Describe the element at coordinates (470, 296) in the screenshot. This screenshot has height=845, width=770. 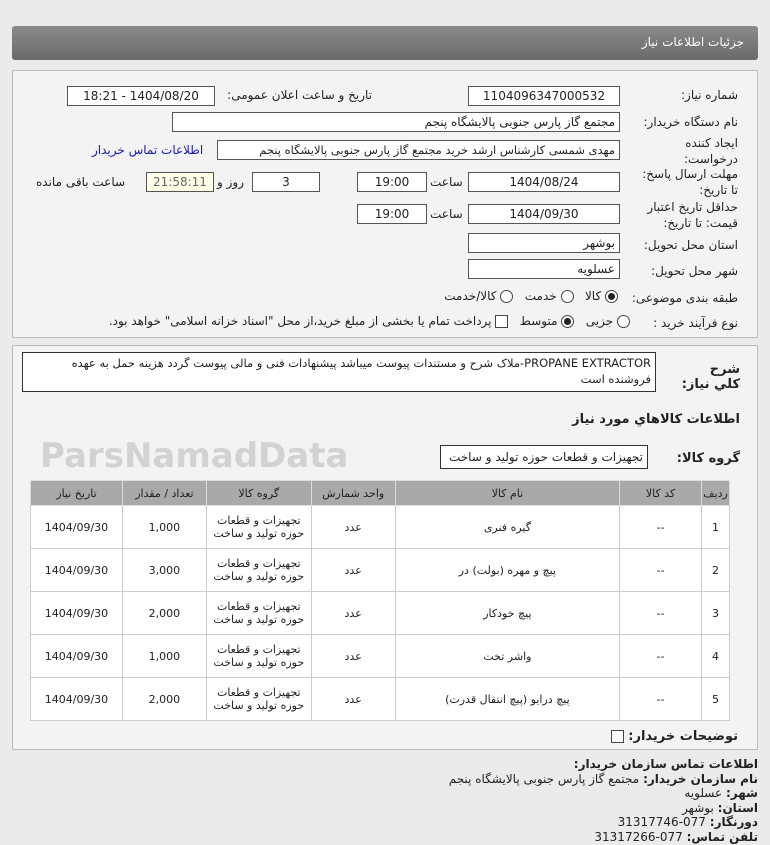
I see `category-option: کالا/خدمت` at that location.